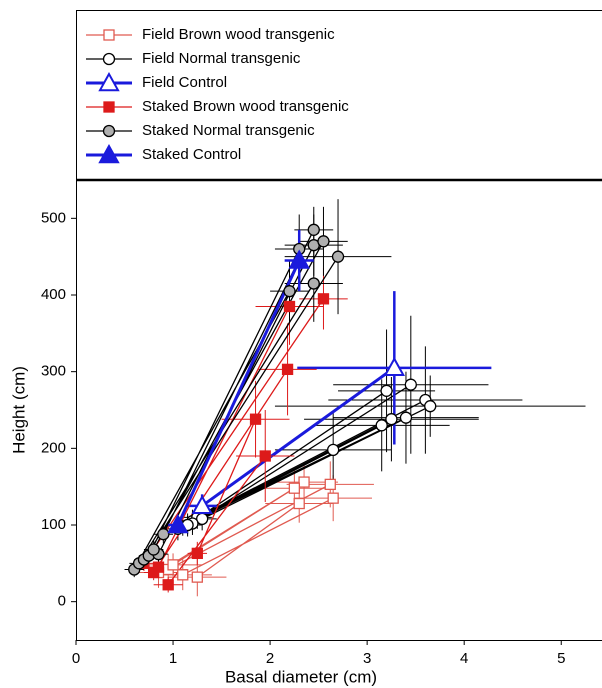  I want to click on y-tick-label: 0, so click(62, 601).